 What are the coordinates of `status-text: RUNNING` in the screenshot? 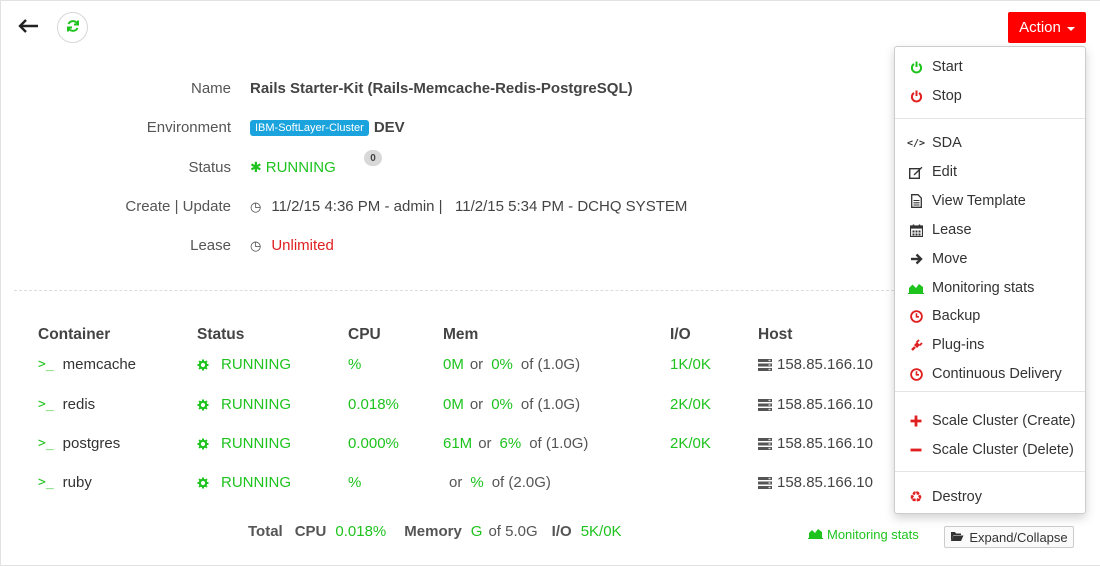 It's located at (300, 167).